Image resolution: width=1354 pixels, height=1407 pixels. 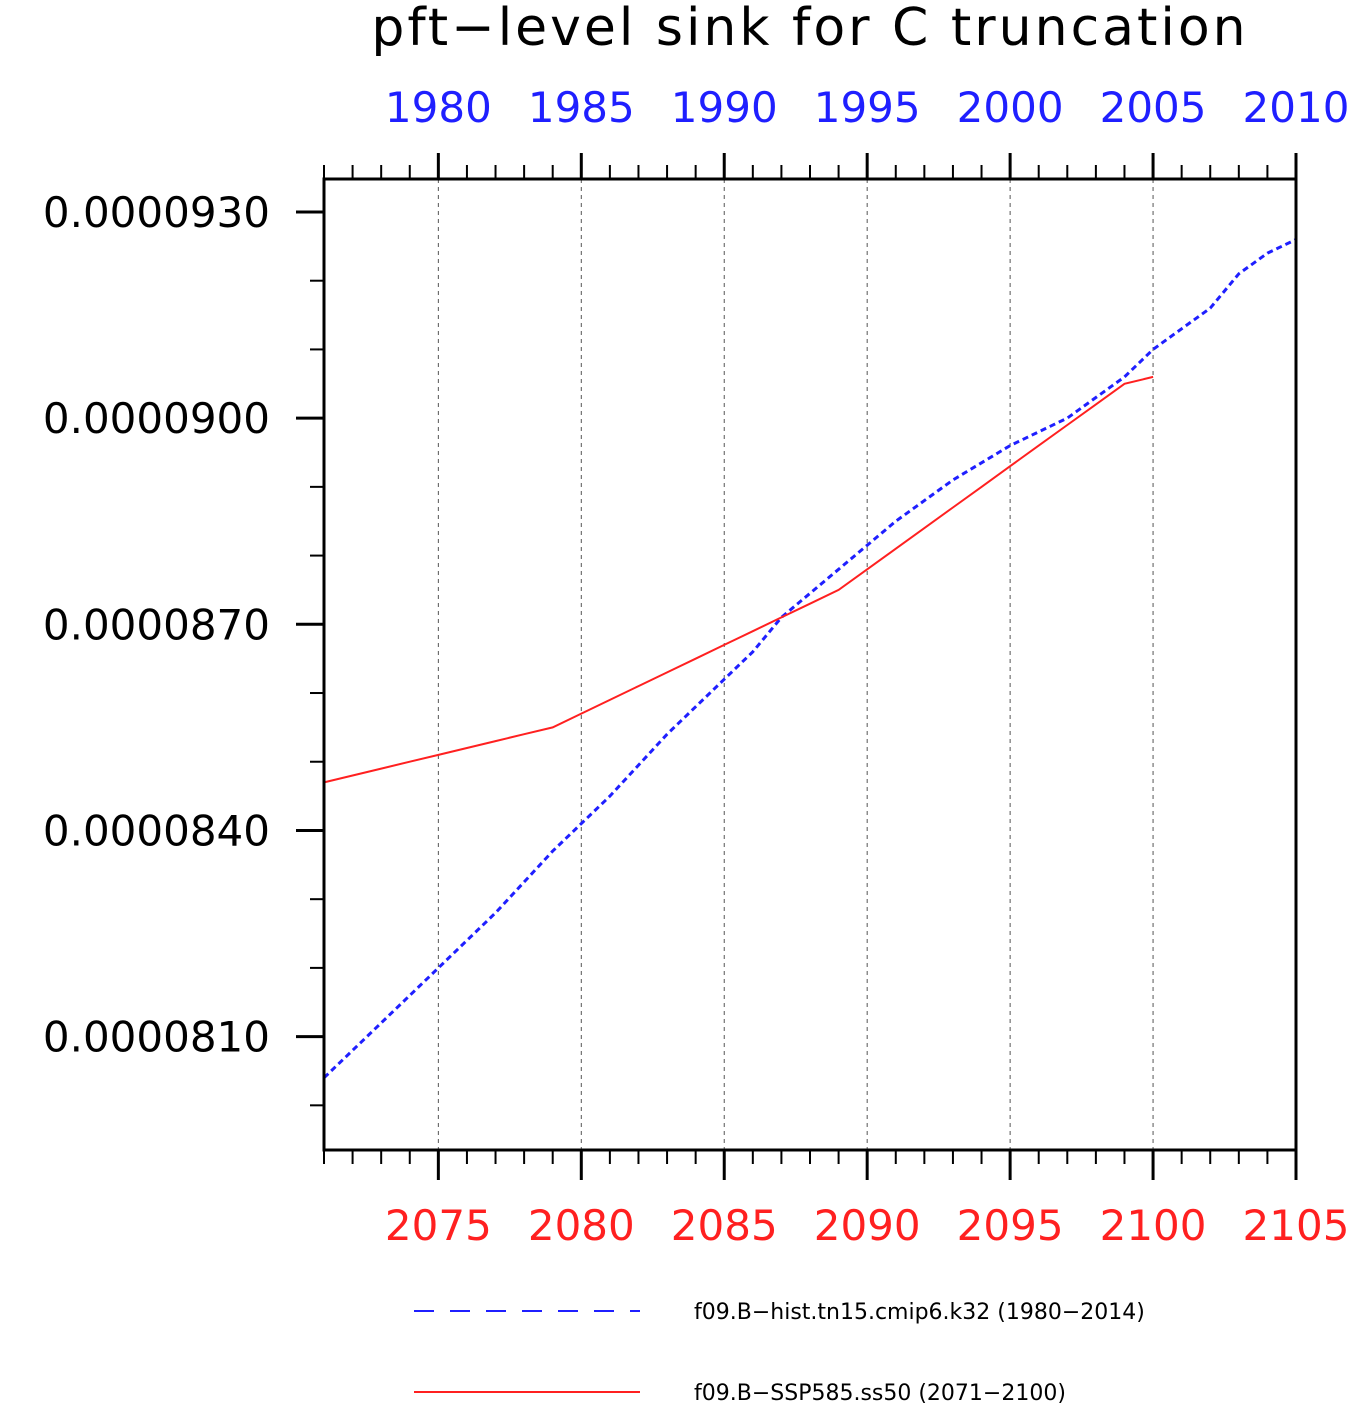 I want to click on y-tick-label: 0.0000870, so click(x=156, y=624).